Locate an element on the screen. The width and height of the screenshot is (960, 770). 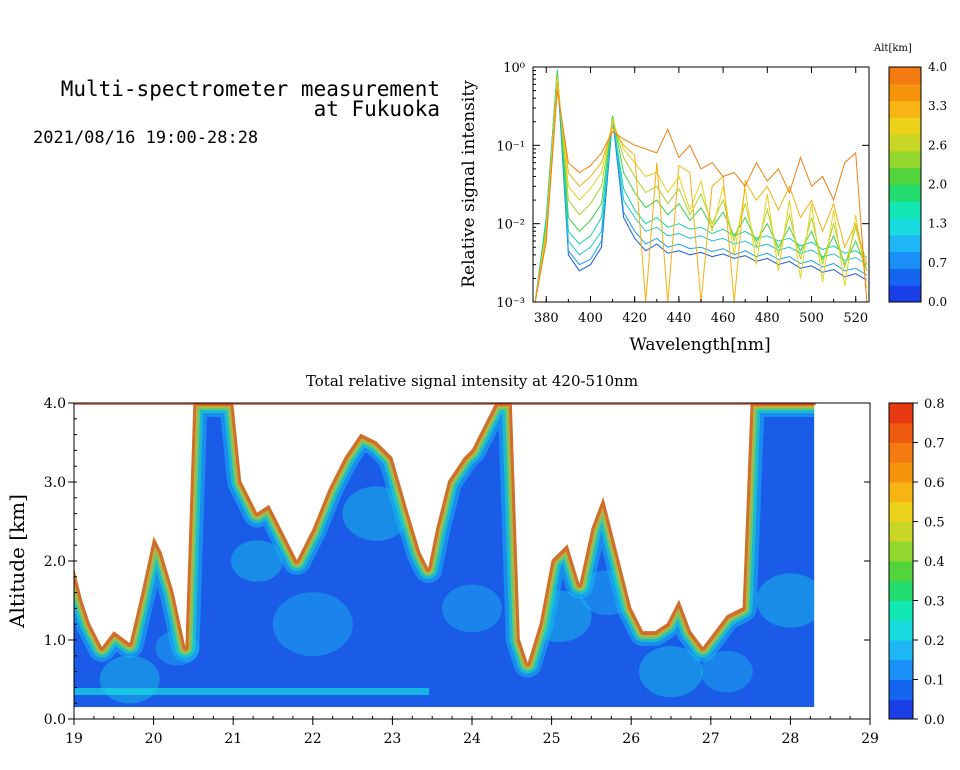
spectrum-x-tick-label: 400 is located at coordinates (590, 318).